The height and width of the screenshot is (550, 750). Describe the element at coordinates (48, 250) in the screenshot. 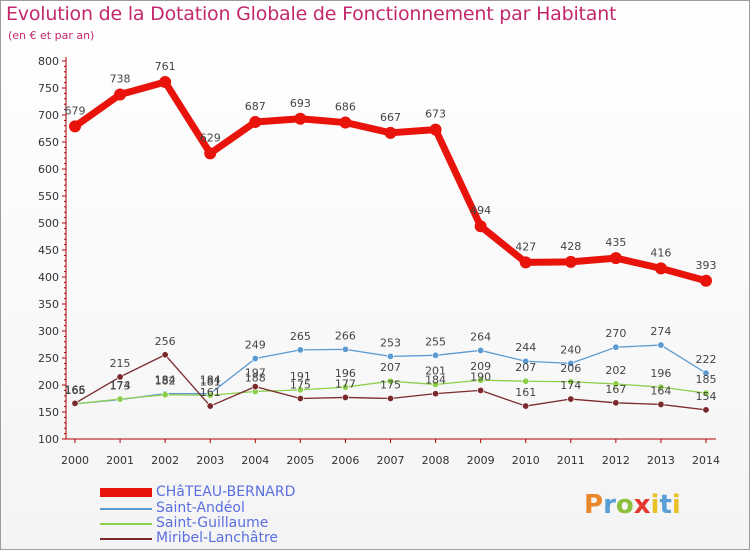

I see `y-tick-label: 450` at that location.